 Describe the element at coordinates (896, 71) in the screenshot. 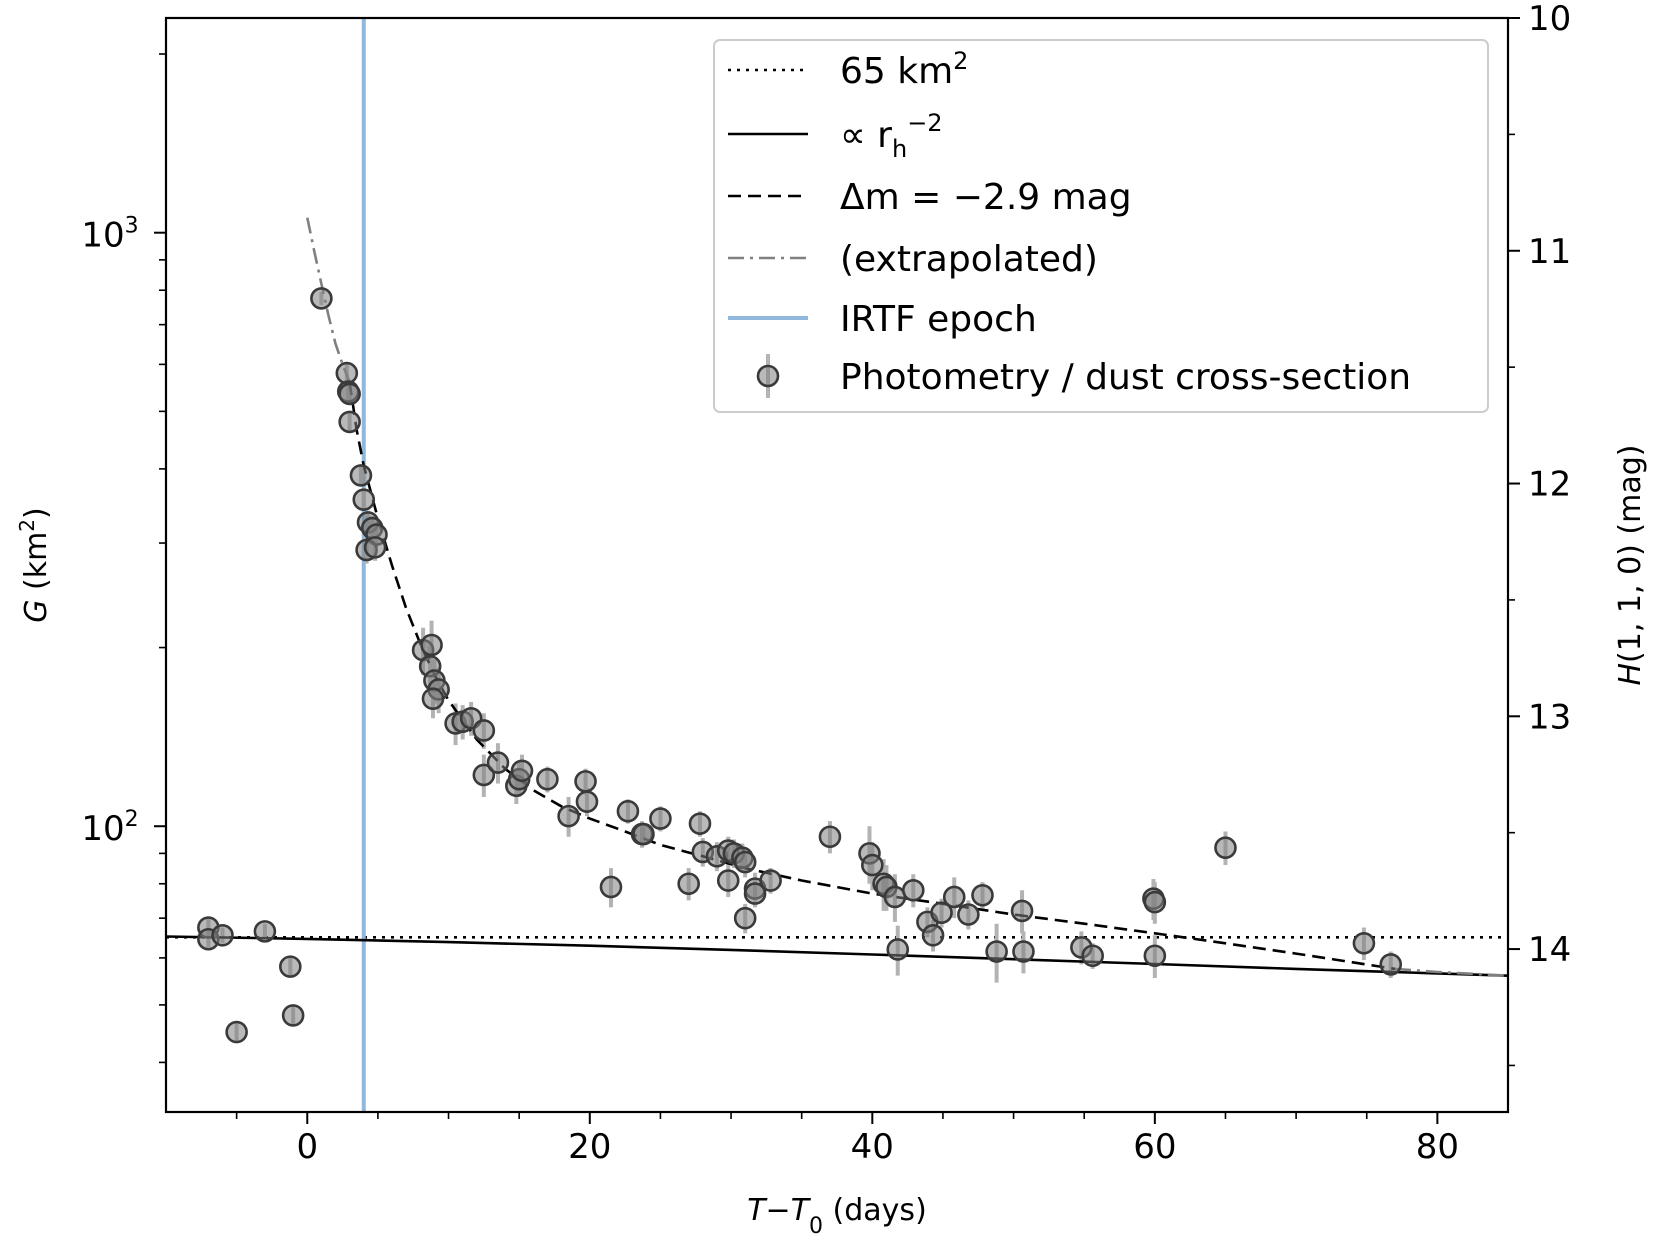

I see `legend-label-dotted-text: 65 km` at that location.